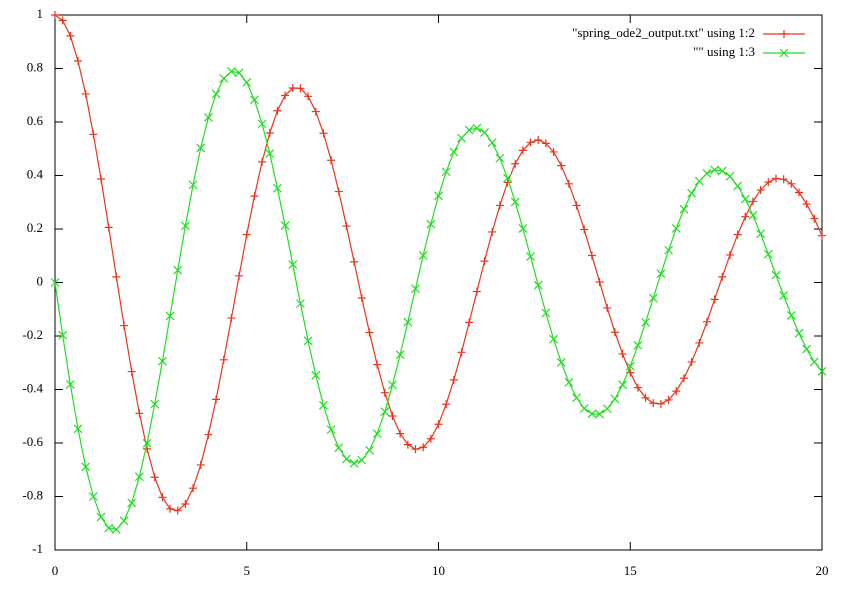  I want to click on y-tick-label: 1, so click(40, 13).